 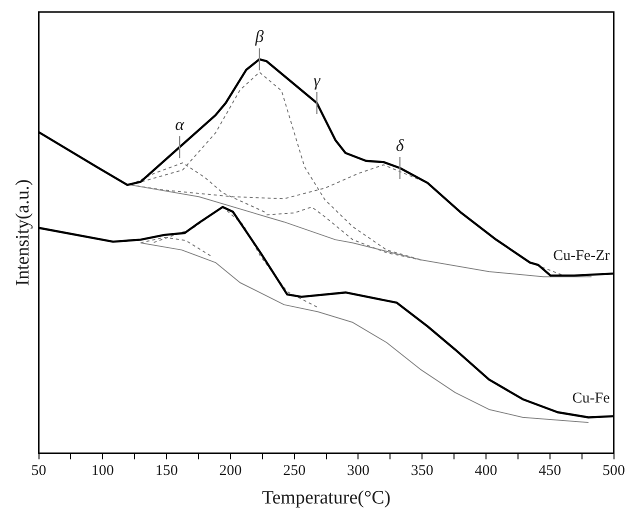 I want to click on series-label: Cu-Fe-Zr, so click(x=581, y=256).